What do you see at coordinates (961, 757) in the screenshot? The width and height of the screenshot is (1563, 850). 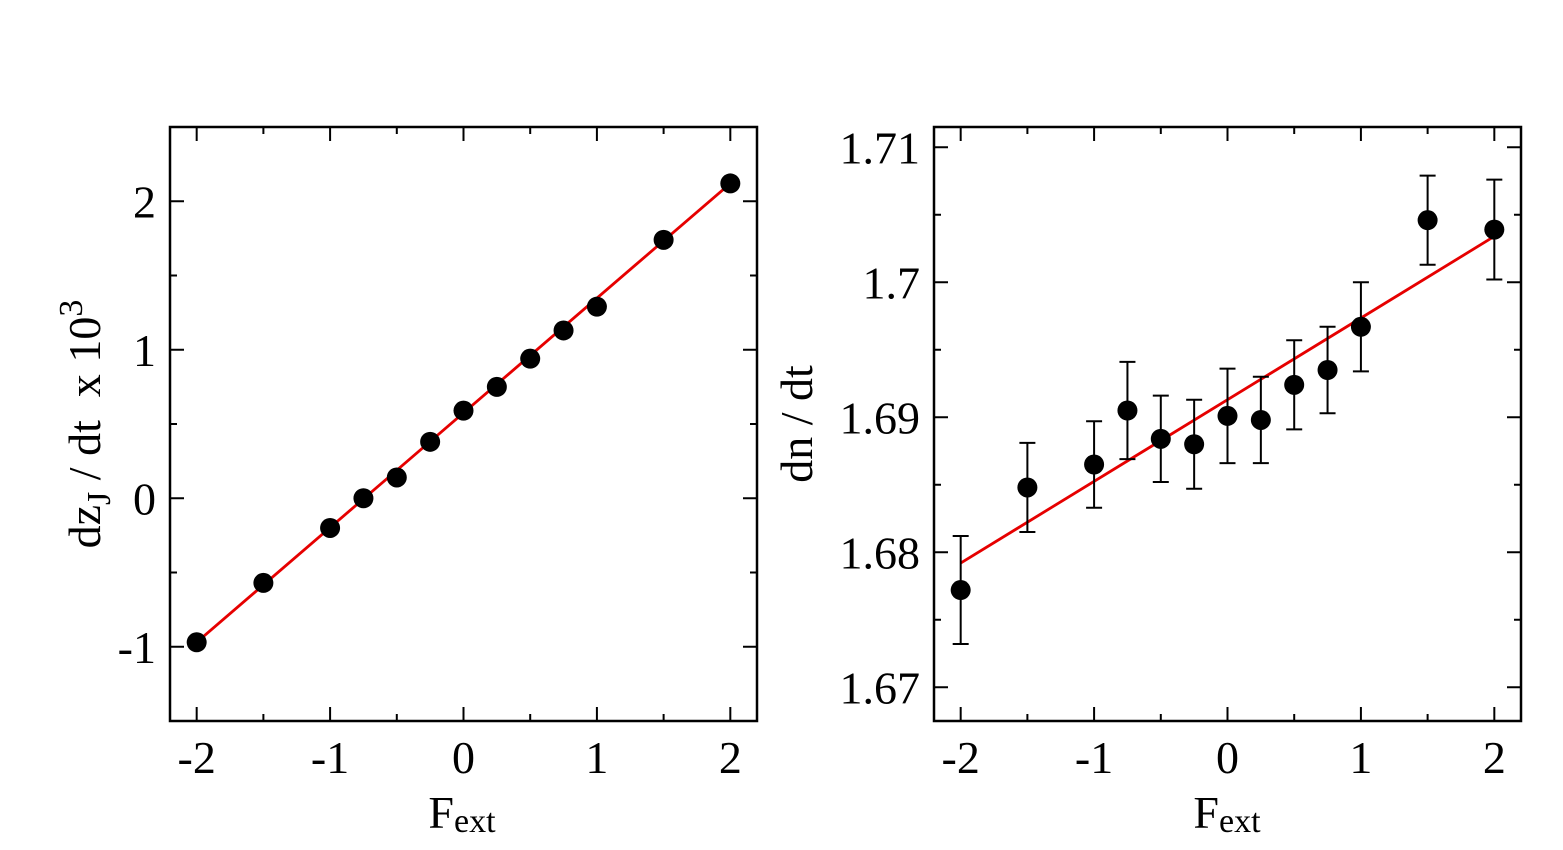 I see `right-x-tick-label: -2` at bounding box center [961, 757].